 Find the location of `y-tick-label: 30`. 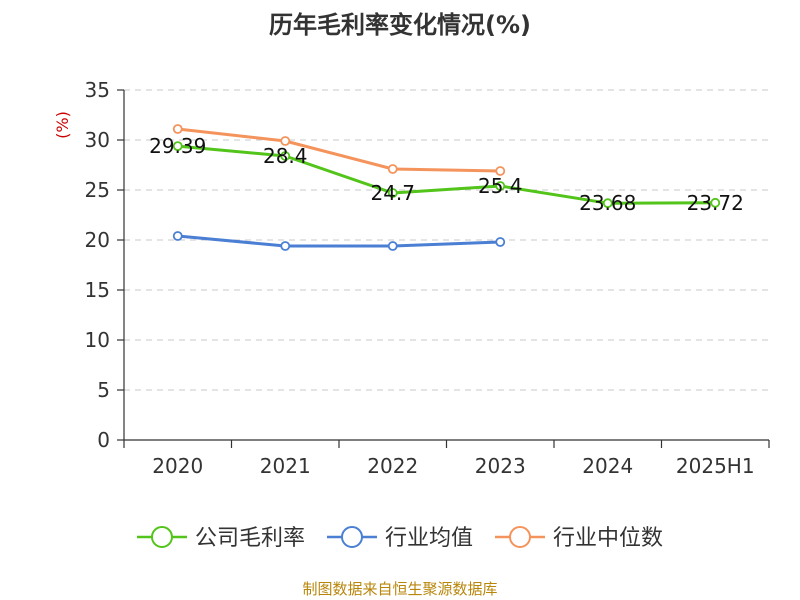

y-tick-label: 30 is located at coordinates (97, 140).